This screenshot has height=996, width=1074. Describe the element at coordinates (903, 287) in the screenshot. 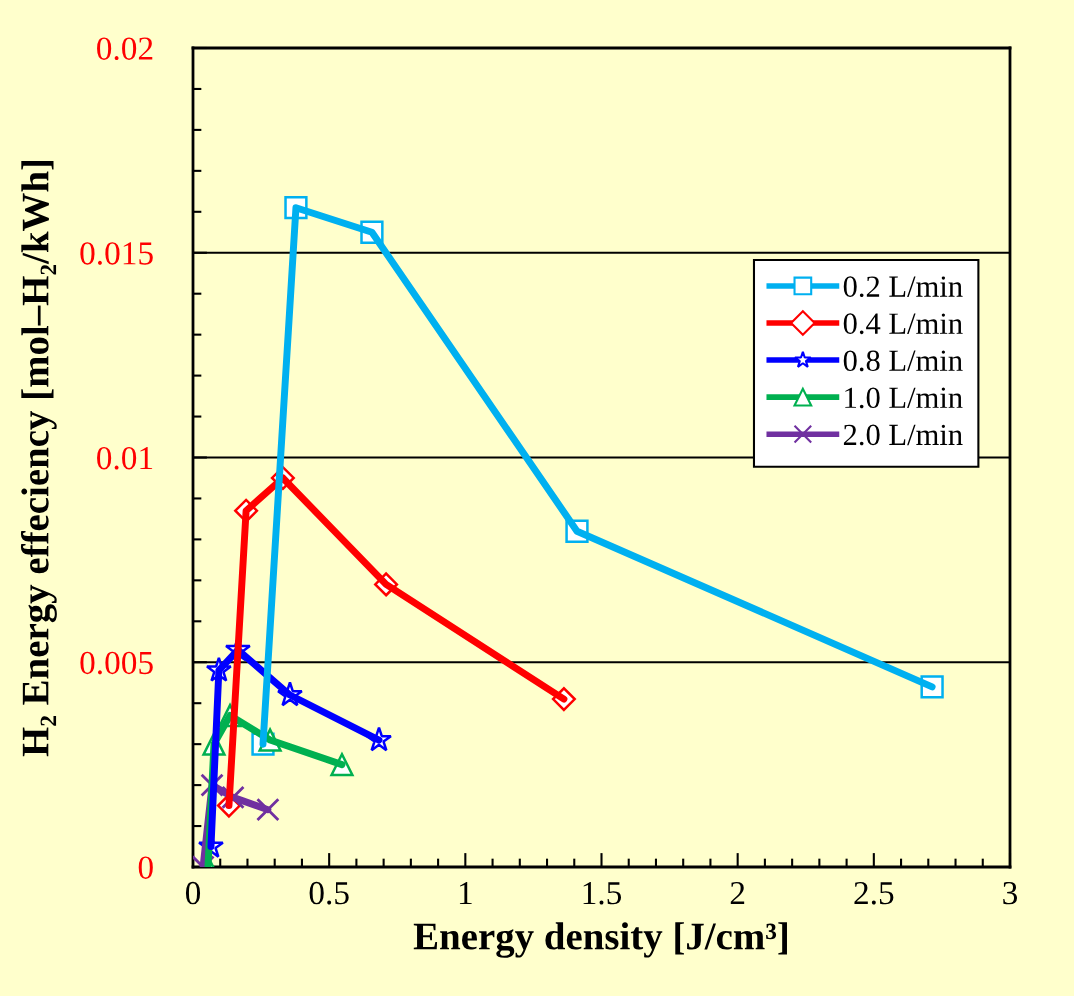

I see `legend-label: 0.2 L/min` at that location.